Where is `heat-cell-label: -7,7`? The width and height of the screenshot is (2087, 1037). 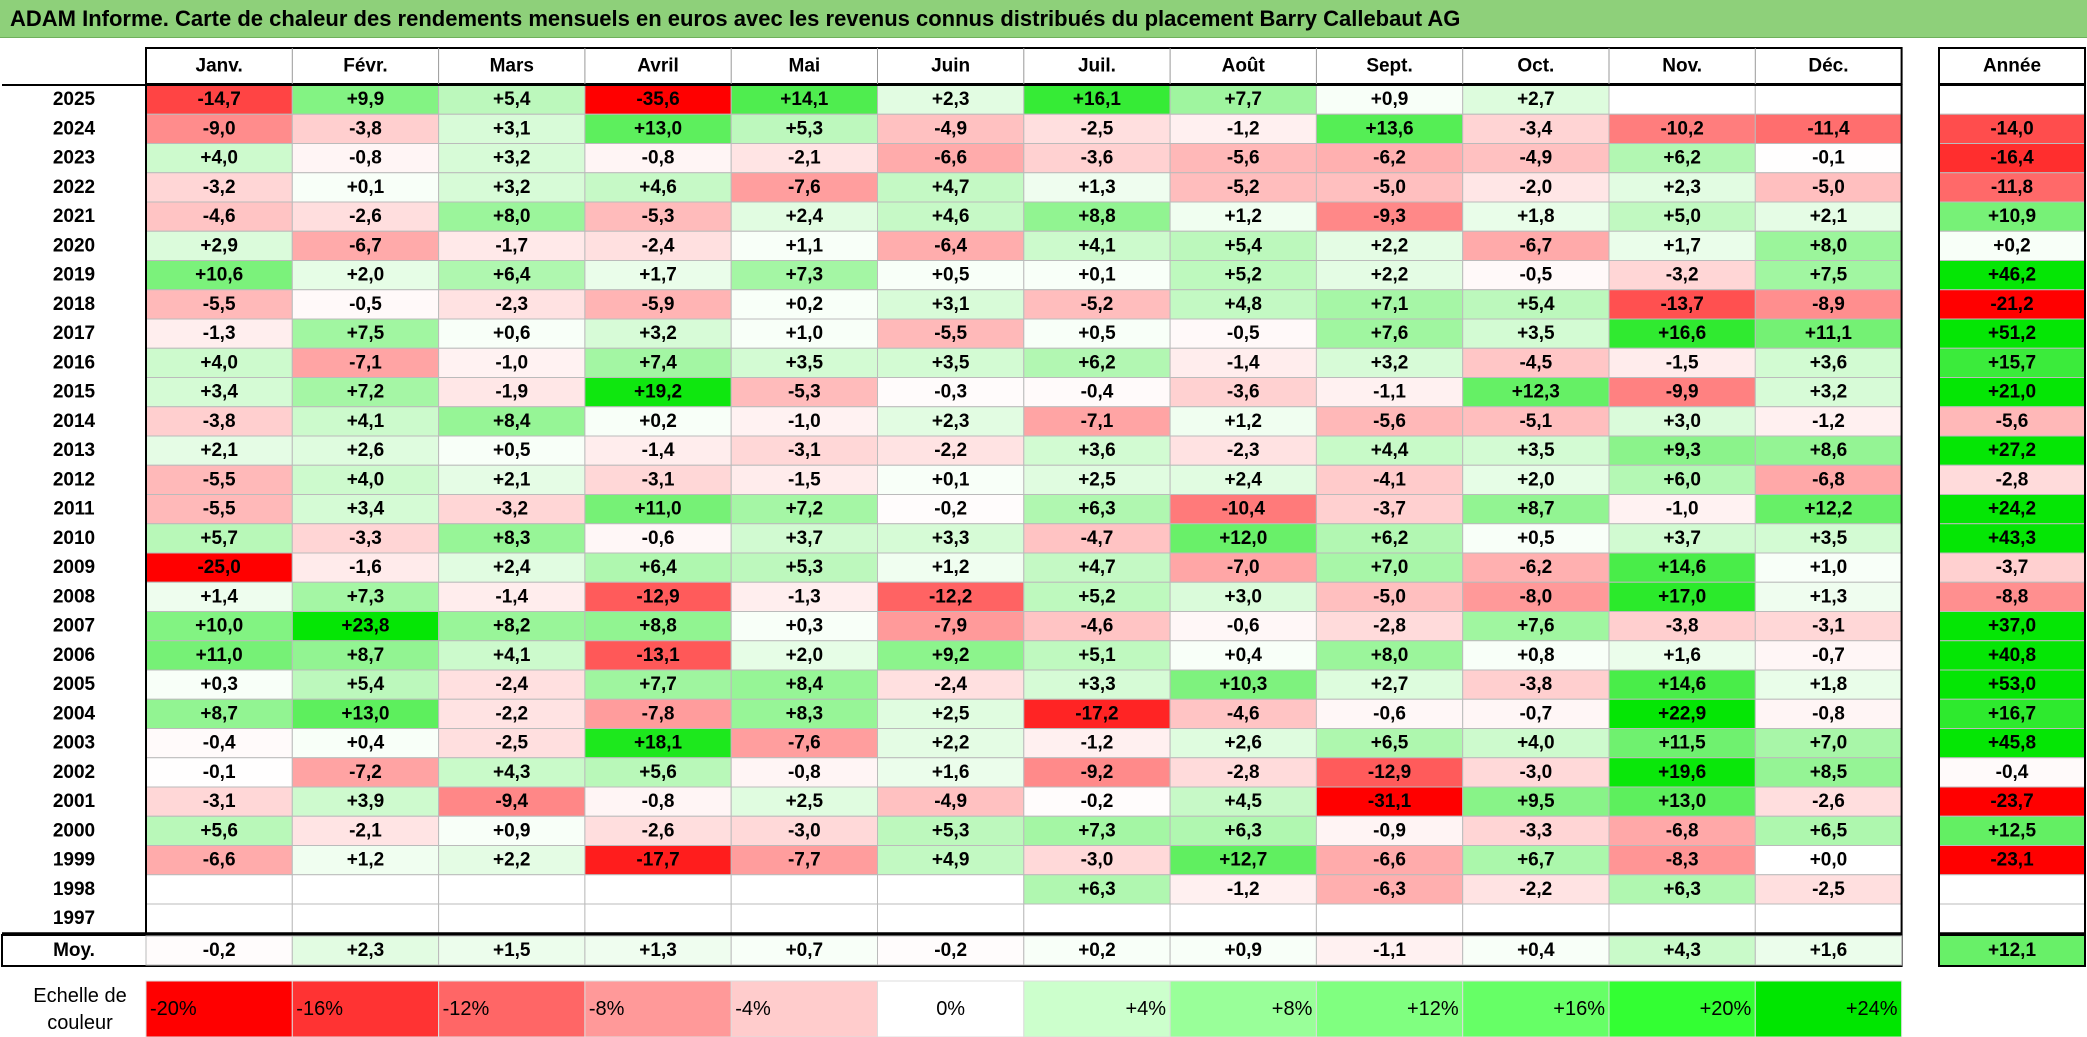 heat-cell-label: -7,7 is located at coordinates (804, 860).